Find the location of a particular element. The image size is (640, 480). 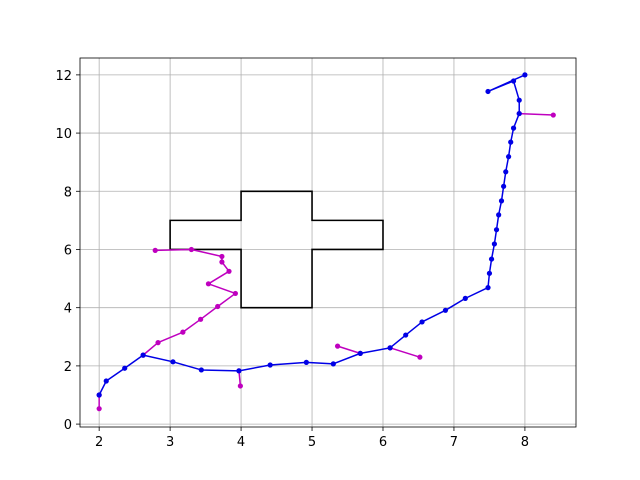

x-tick-label: 6 is located at coordinates (383, 442).